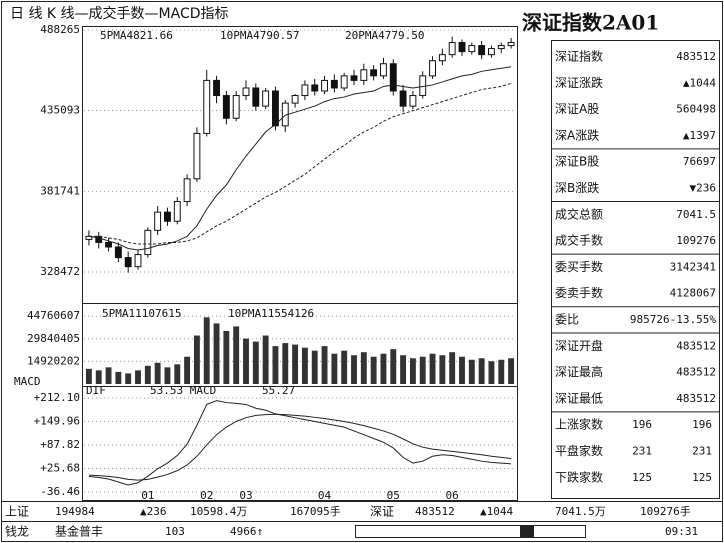 This screenshot has width=724, height=543. I want to click on quote-label: 深证指数, so click(579, 56).